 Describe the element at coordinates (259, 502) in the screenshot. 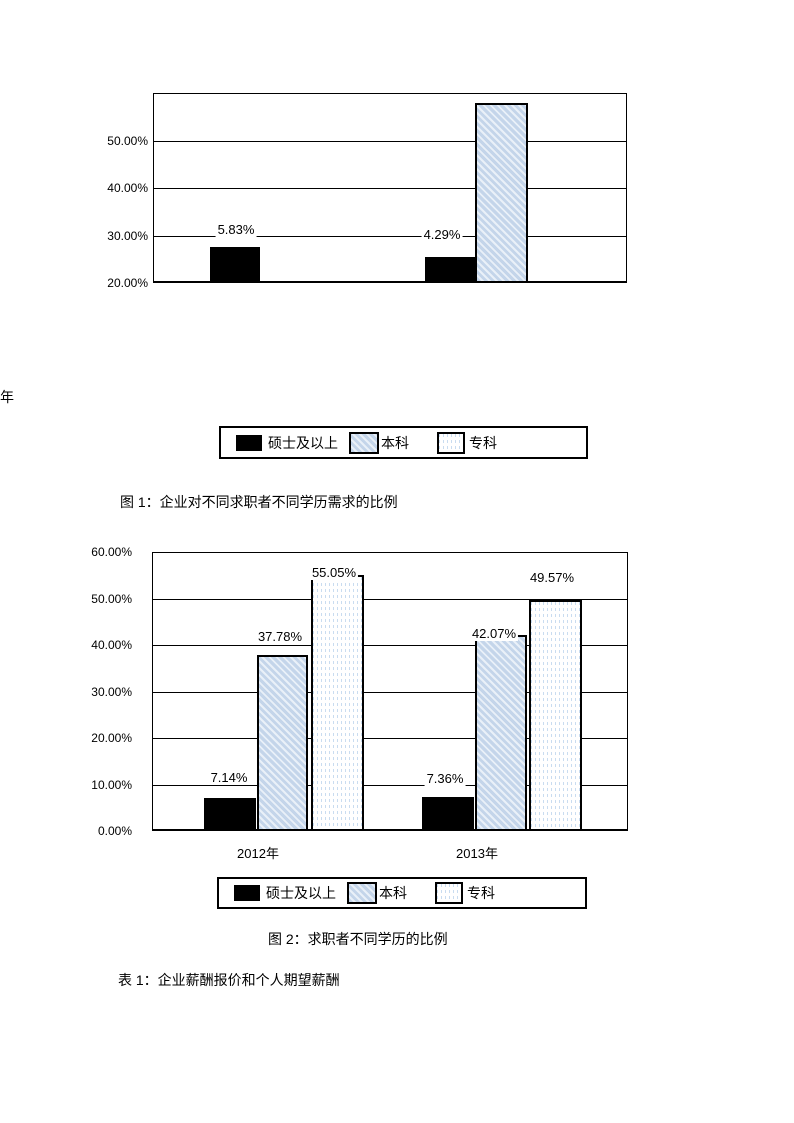

I see `figure1-caption: 图 1：企业对不同求职者不同学历需求的比例` at that location.